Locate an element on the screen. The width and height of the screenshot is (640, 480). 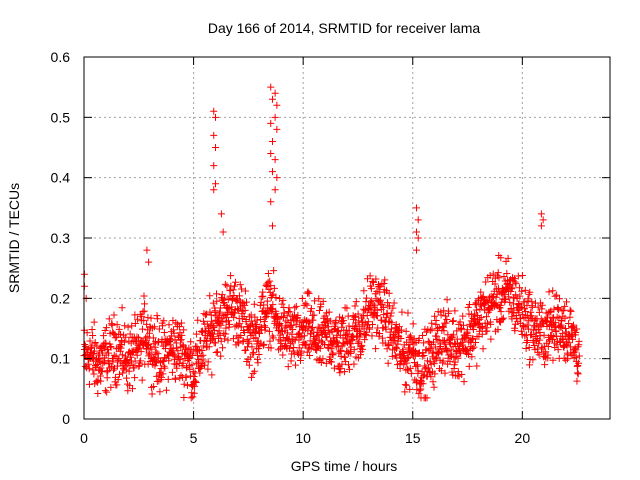
x-axis-label: GPS time / hours is located at coordinates (344, 466).